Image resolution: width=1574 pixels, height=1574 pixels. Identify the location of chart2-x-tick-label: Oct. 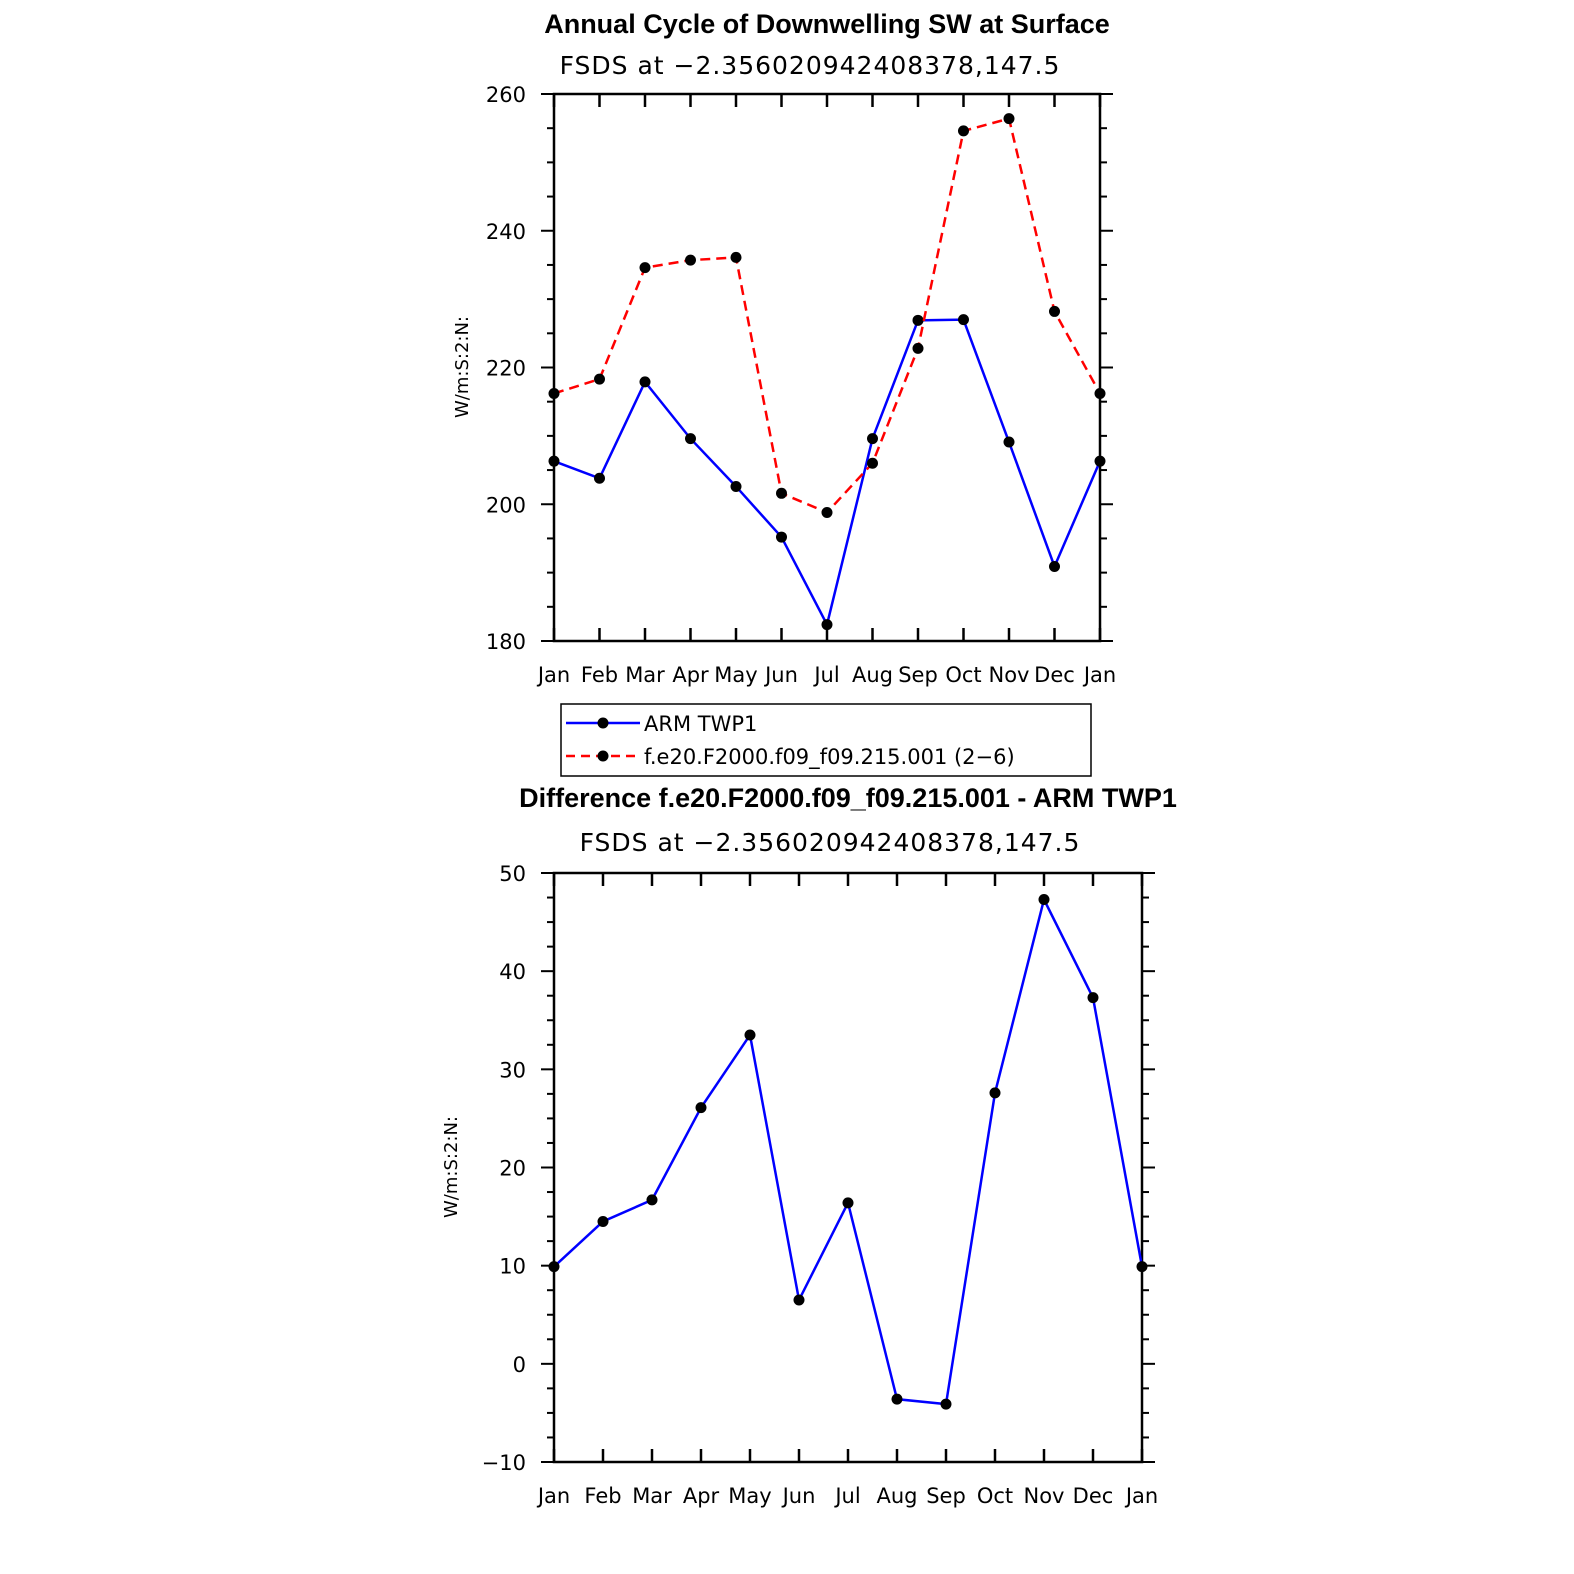
(995, 1496).